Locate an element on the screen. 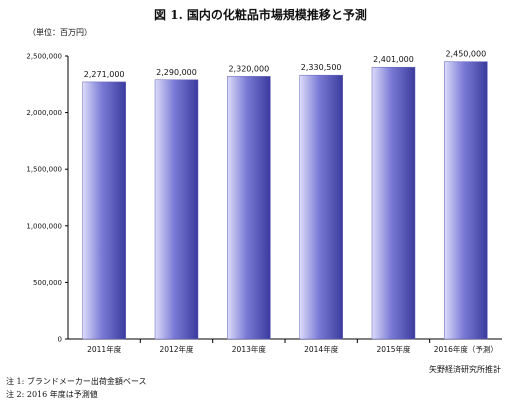 The width and height of the screenshot is (521, 400). data-label: 2,401,000 is located at coordinates (393, 59).